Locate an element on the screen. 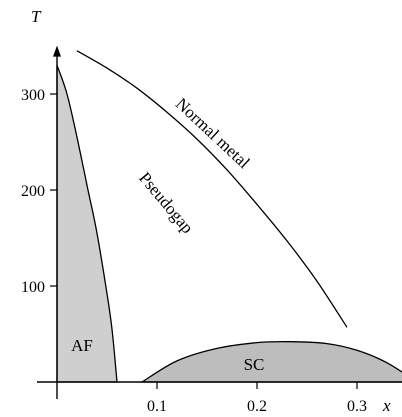 The width and height of the screenshot is (402, 417). af-region-label: AF is located at coordinates (82, 345).